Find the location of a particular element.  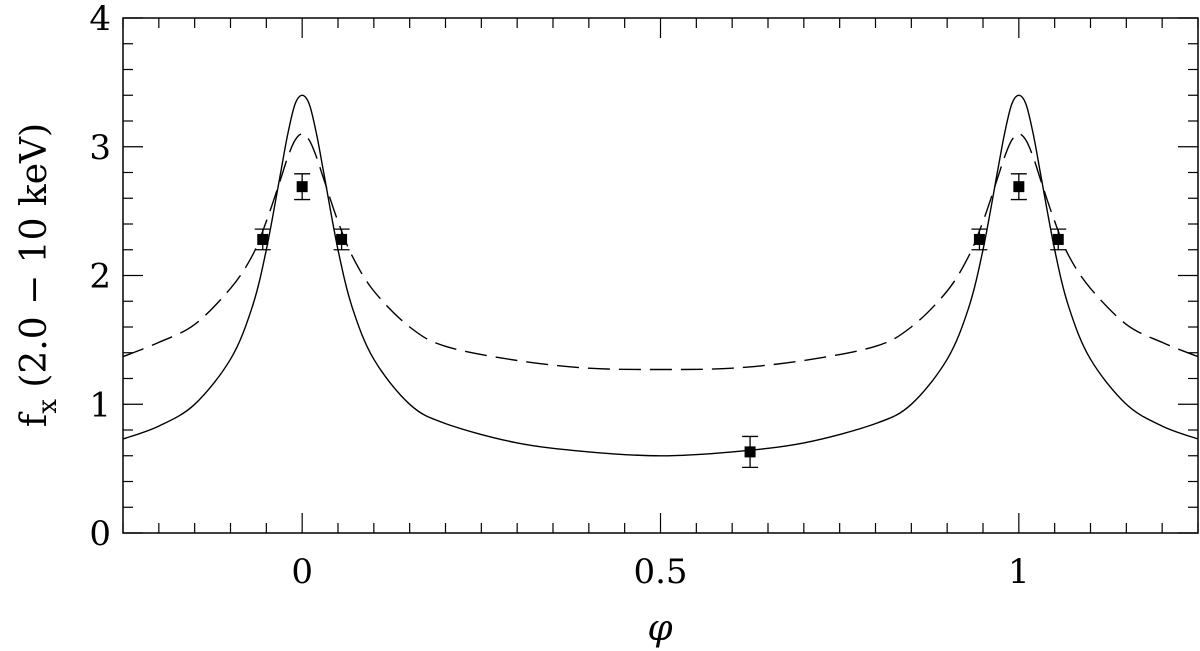

x-tick-label: 0 is located at coordinates (302, 572).